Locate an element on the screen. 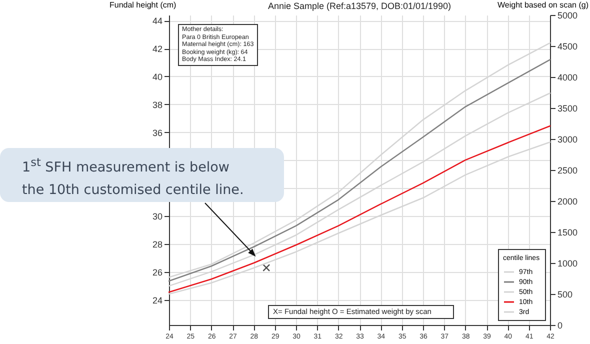 The height and width of the screenshot is (344, 590). y-axis-title: Fundal height (cm) is located at coordinates (143, 5).